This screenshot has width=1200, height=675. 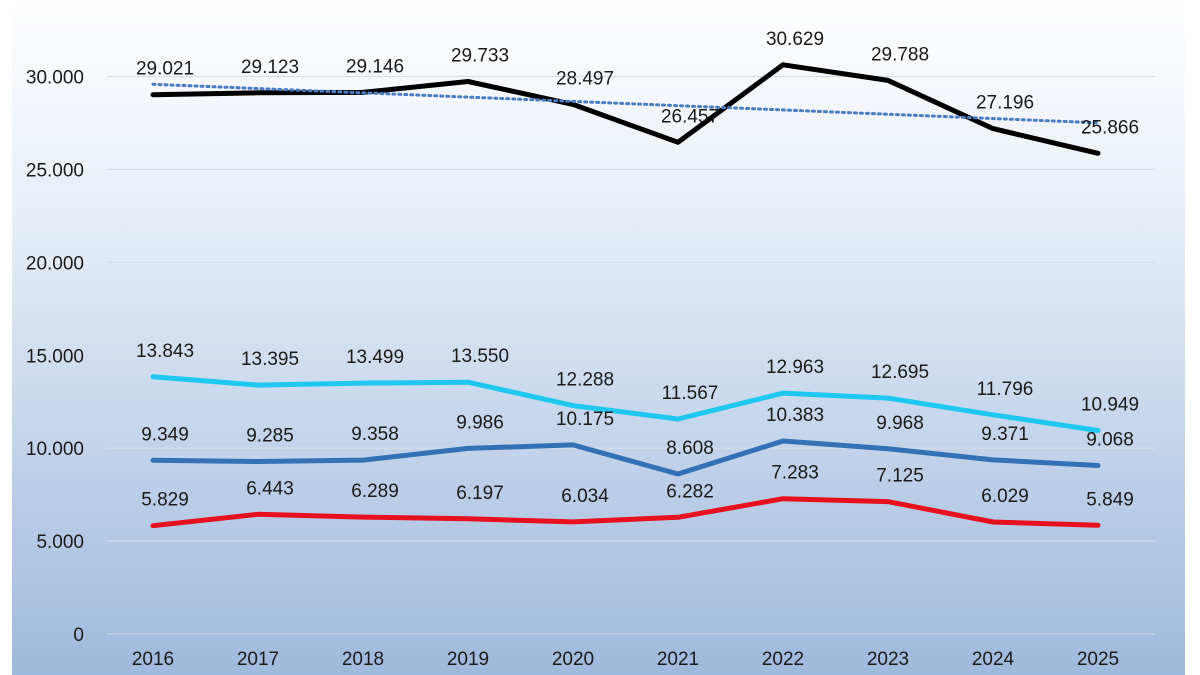 What do you see at coordinates (1110, 439) in the screenshot?
I see `series-blue-data-label: 9.068` at bounding box center [1110, 439].